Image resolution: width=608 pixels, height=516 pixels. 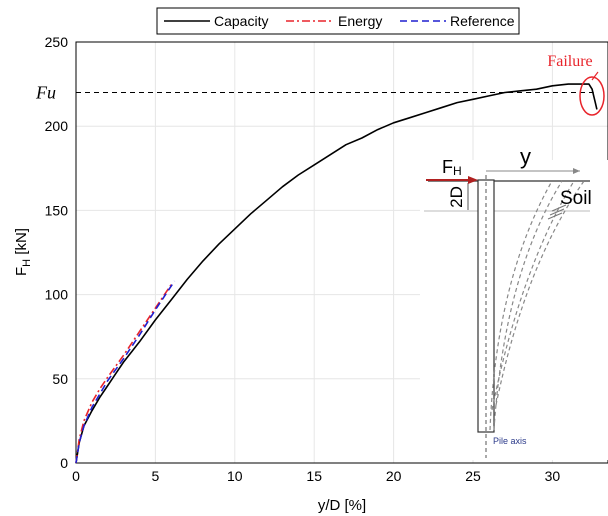 What do you see at coordinates (57, 42) in the screenshot?
I see `y-tick-label: 250` at bounding box center [57, 42].